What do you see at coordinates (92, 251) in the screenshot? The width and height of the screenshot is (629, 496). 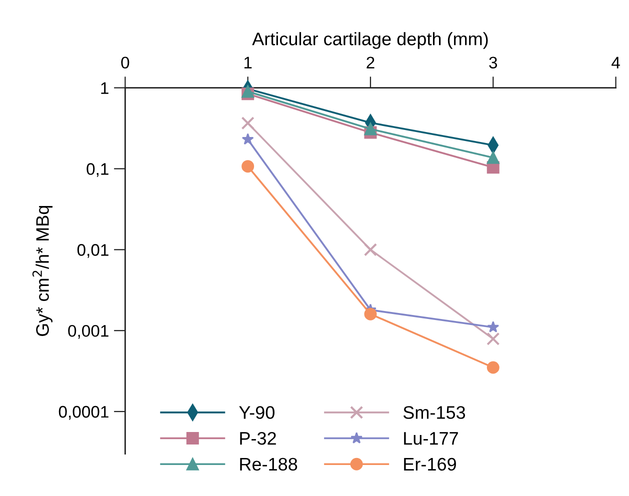 I see `y-tick-label: 0,01` at bounding box center [92, 251].